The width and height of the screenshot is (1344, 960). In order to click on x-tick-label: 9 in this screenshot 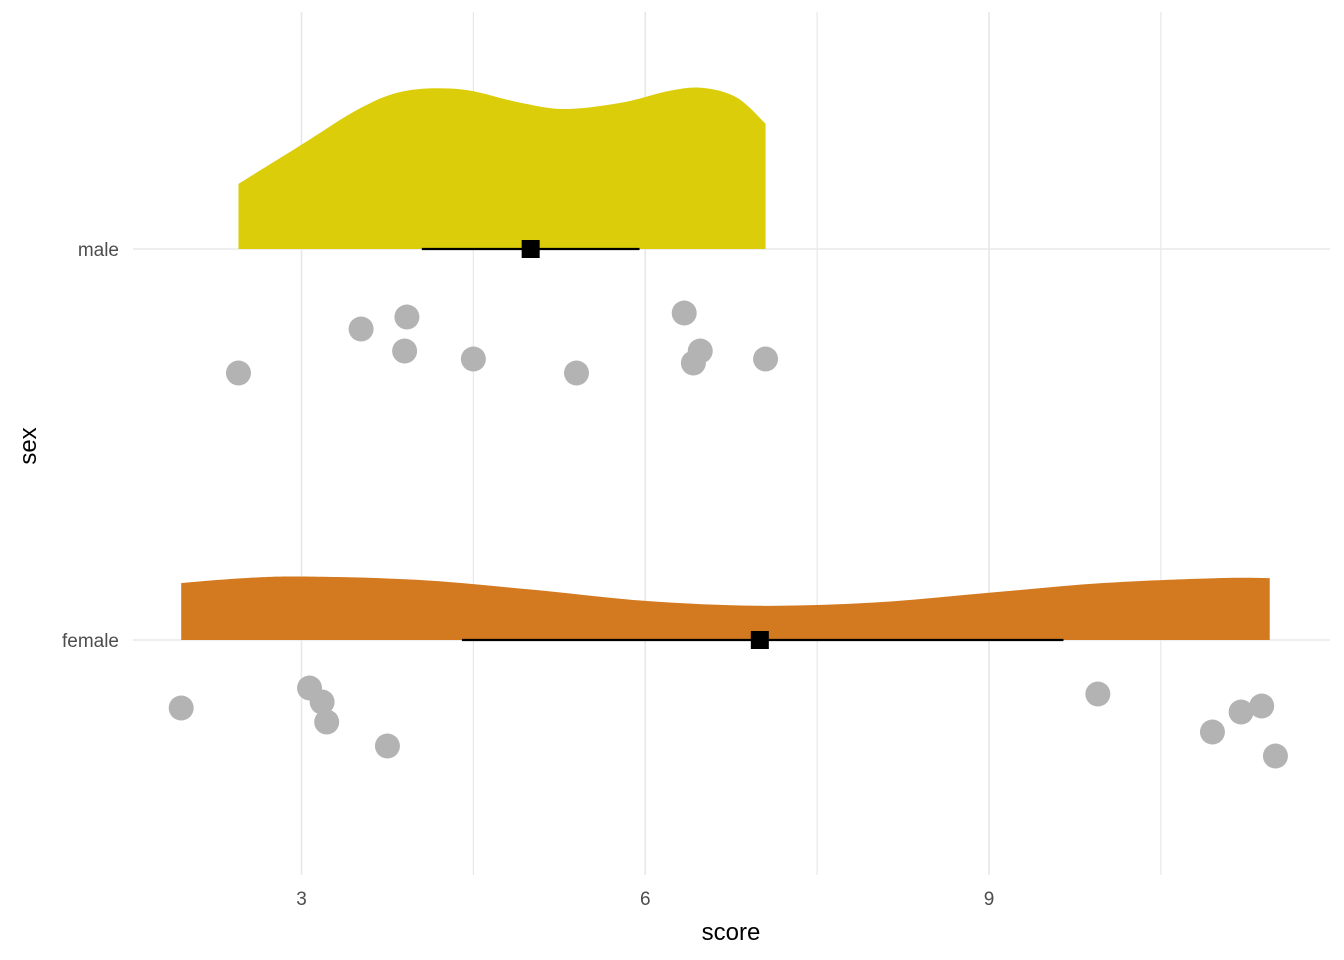, I will do `click(989, 899)`.